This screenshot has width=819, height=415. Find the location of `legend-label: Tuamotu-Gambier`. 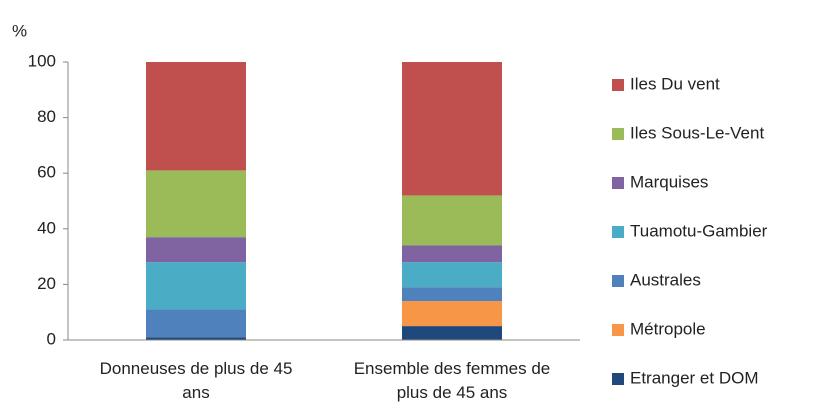

legend-label: Tuamotu-Gambier is located at coordinates (699, 230).